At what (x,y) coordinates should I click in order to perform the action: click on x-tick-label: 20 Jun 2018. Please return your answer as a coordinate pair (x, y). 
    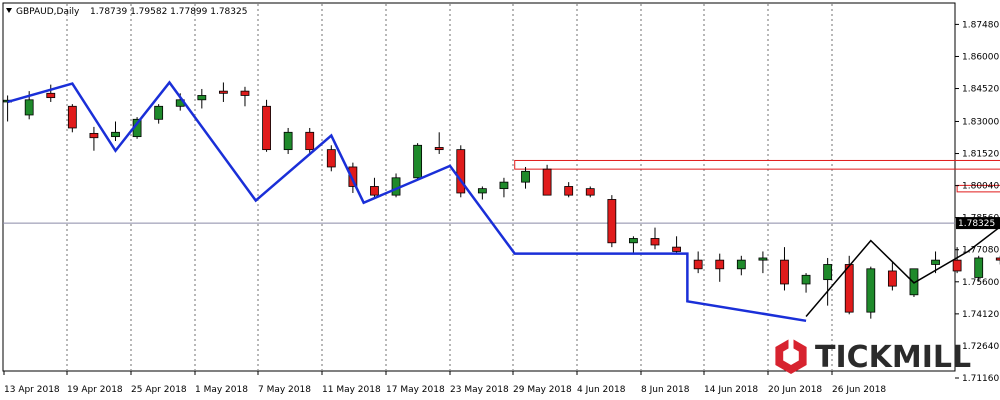
    Looking at the image, I should click on (795, 390).